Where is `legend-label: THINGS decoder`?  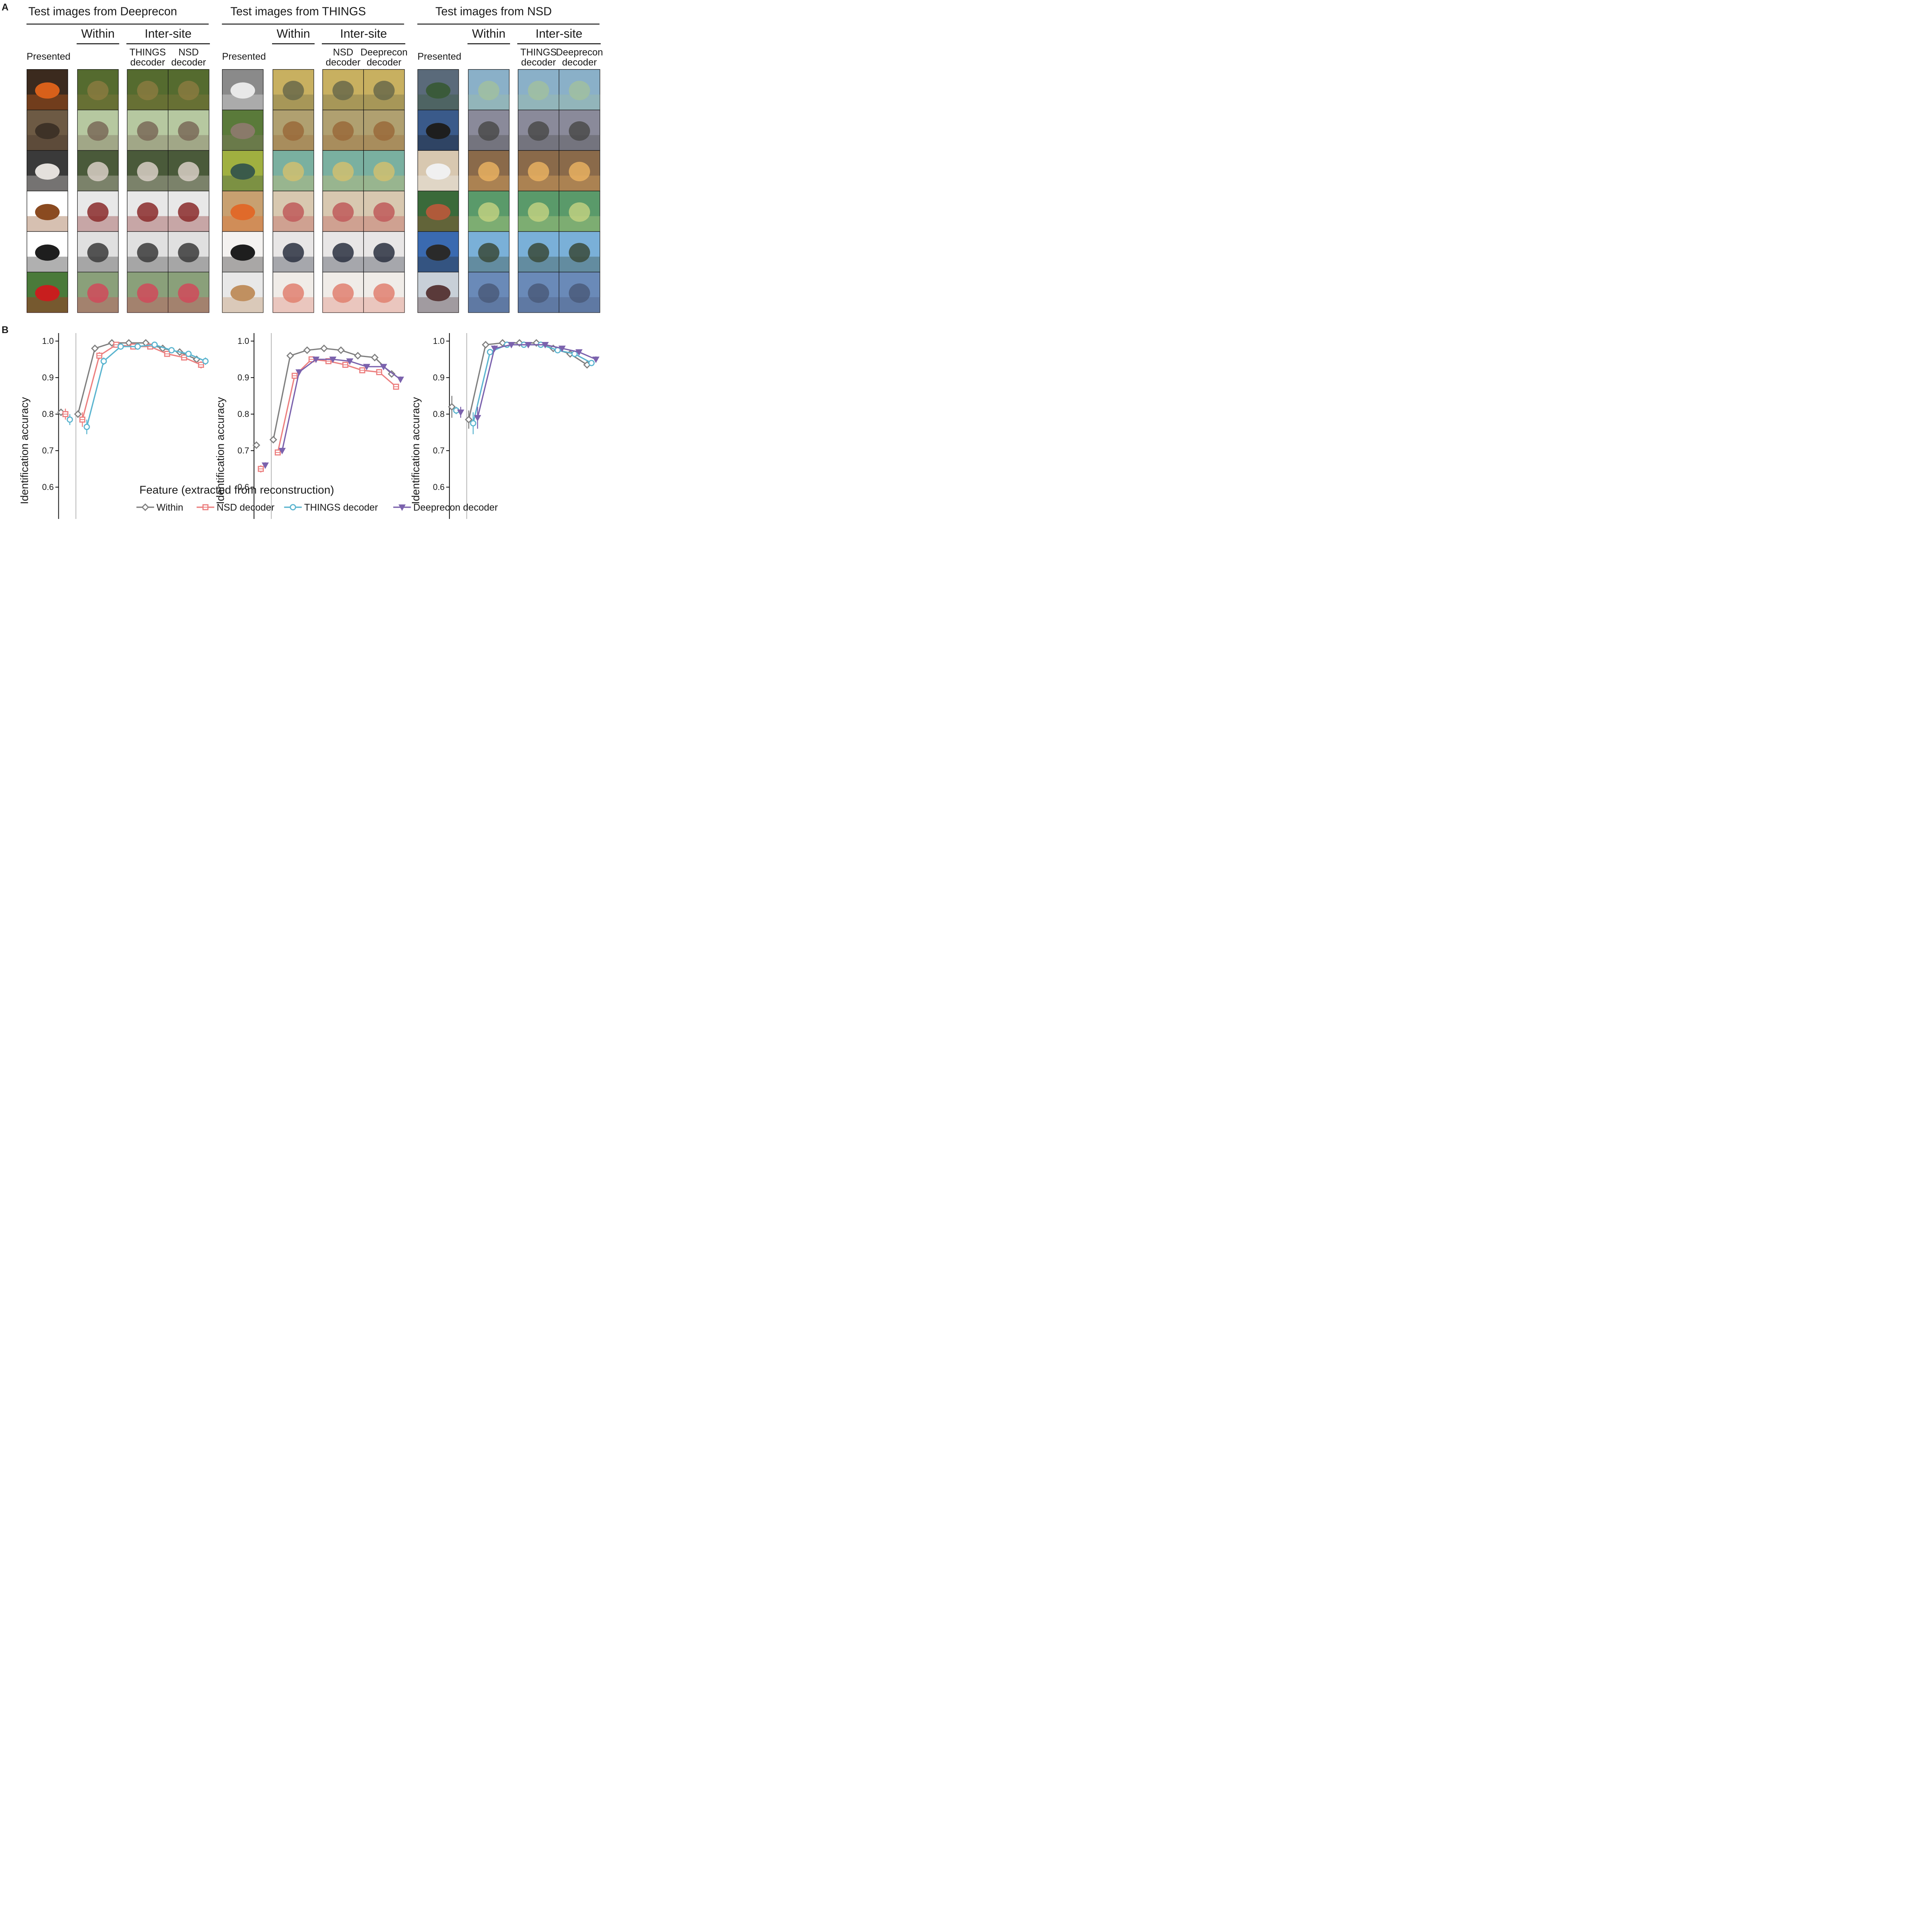
legend-label: THINGS decoder is located at coordinates (341, 507).